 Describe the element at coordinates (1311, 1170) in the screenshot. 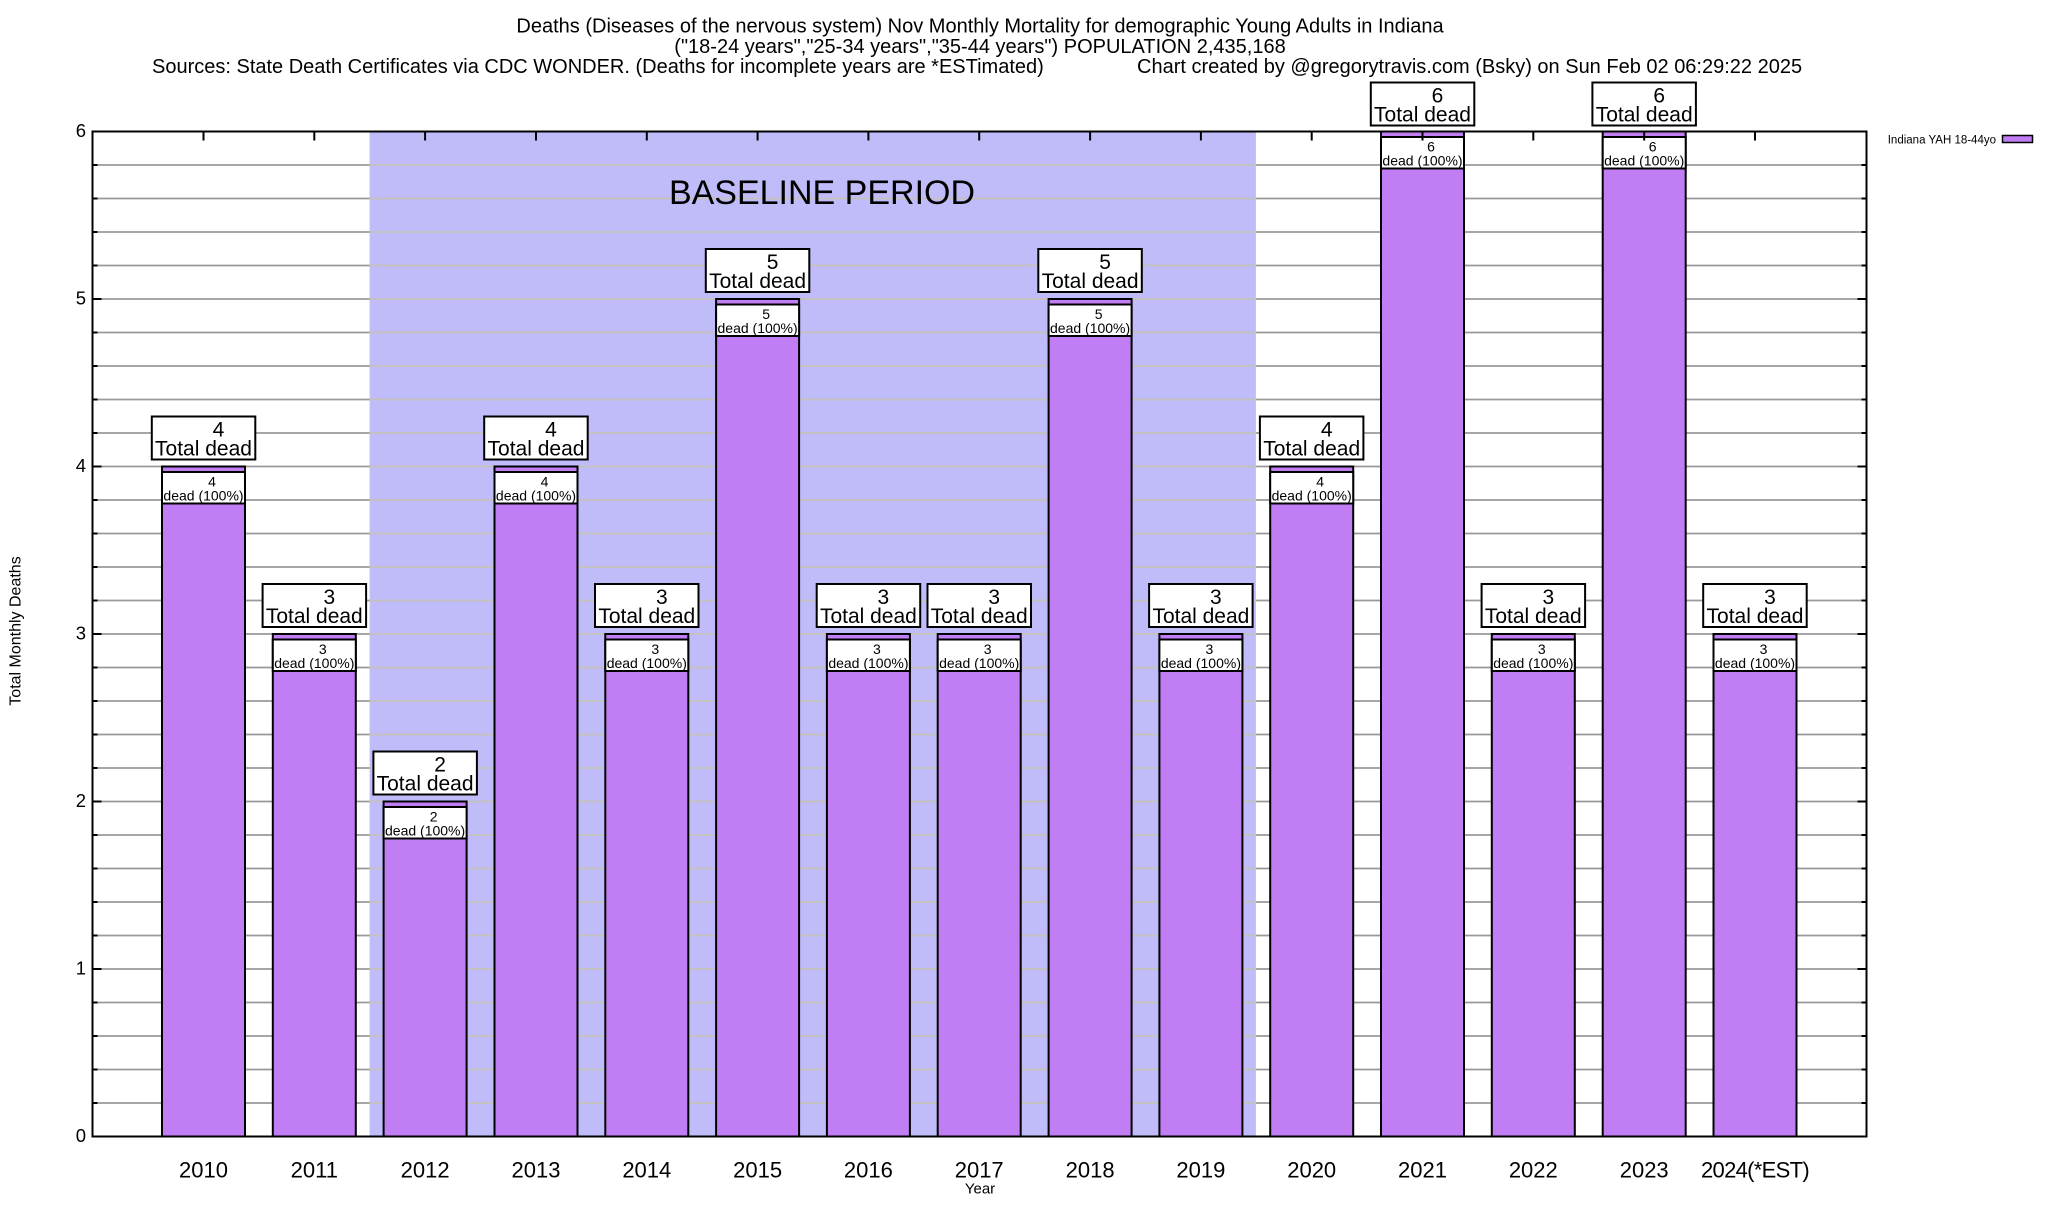

I see `svg-text: 2020` at that location.